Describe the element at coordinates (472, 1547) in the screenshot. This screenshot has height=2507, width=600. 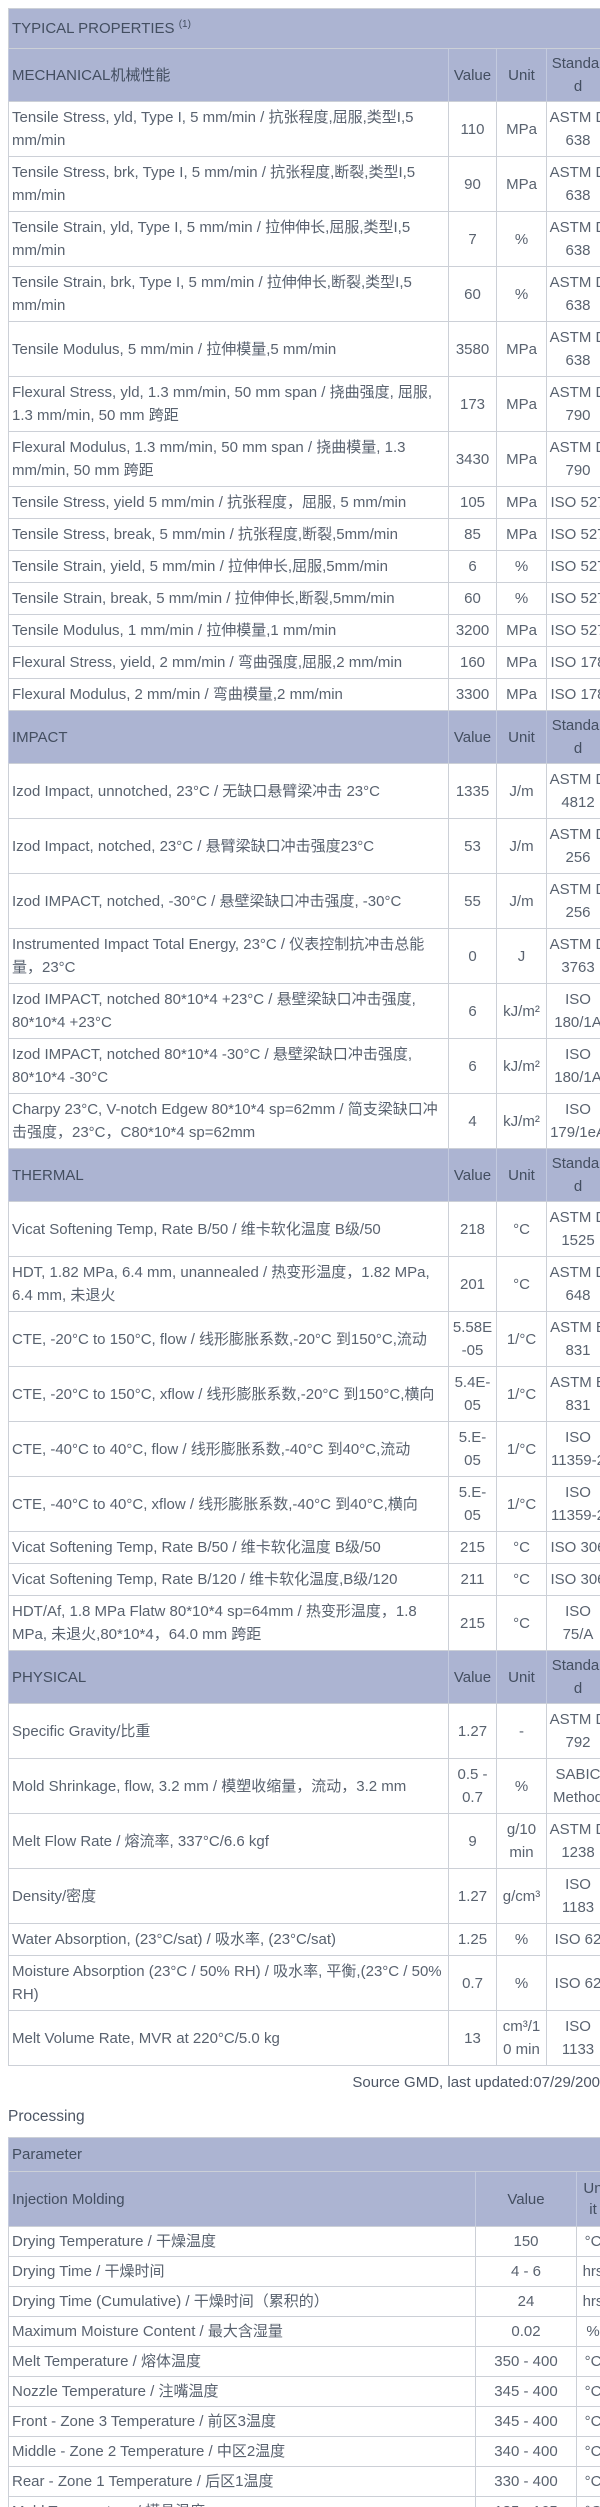
I see `property-value-cell: 215` at that location.